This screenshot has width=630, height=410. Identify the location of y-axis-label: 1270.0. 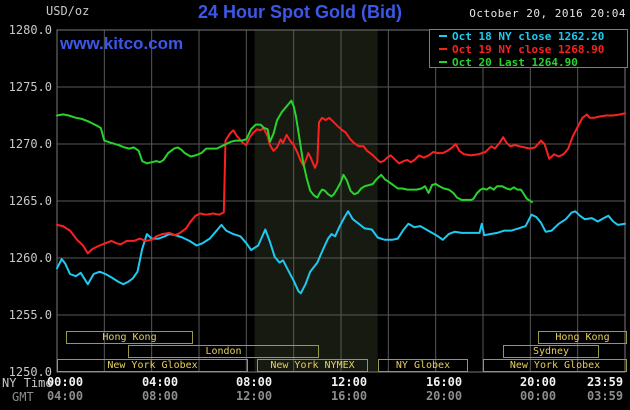
(30, 144).